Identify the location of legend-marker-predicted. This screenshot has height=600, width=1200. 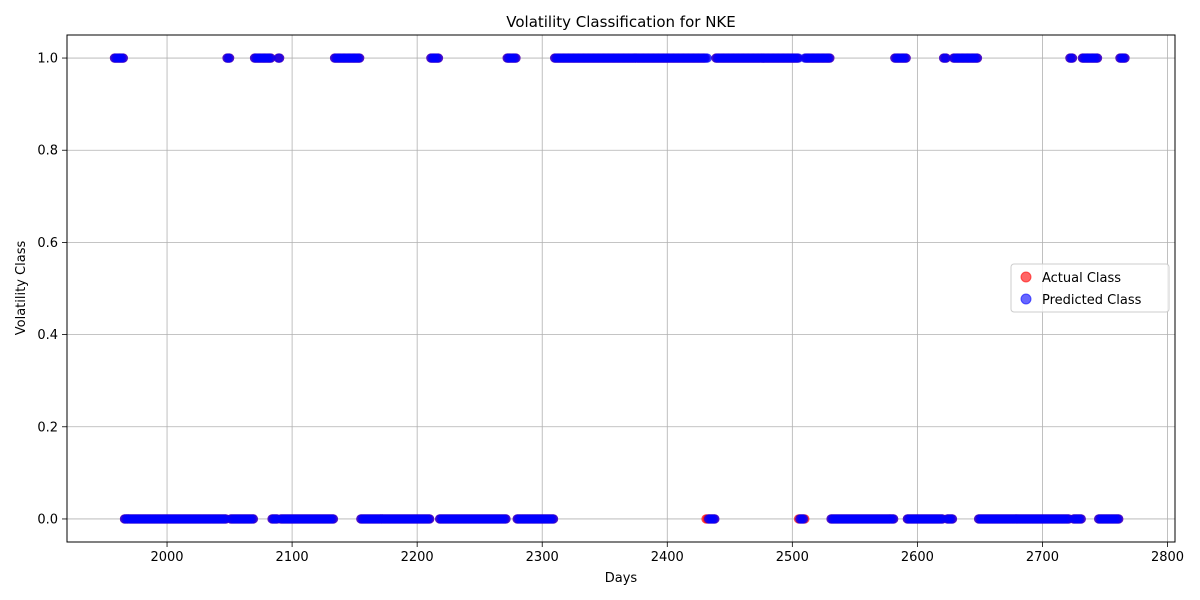
(1026, 299).